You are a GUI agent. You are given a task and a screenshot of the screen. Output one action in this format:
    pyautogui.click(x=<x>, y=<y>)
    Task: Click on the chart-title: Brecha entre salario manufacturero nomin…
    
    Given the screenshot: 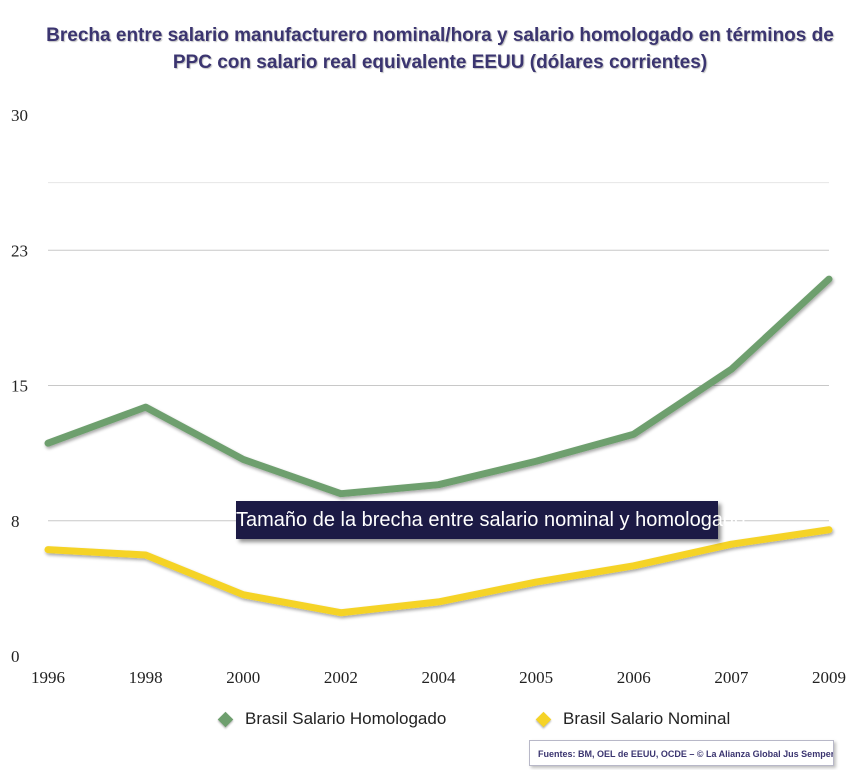 What is the action you would take?
    pyautogui.click(x=440, y=49)
    